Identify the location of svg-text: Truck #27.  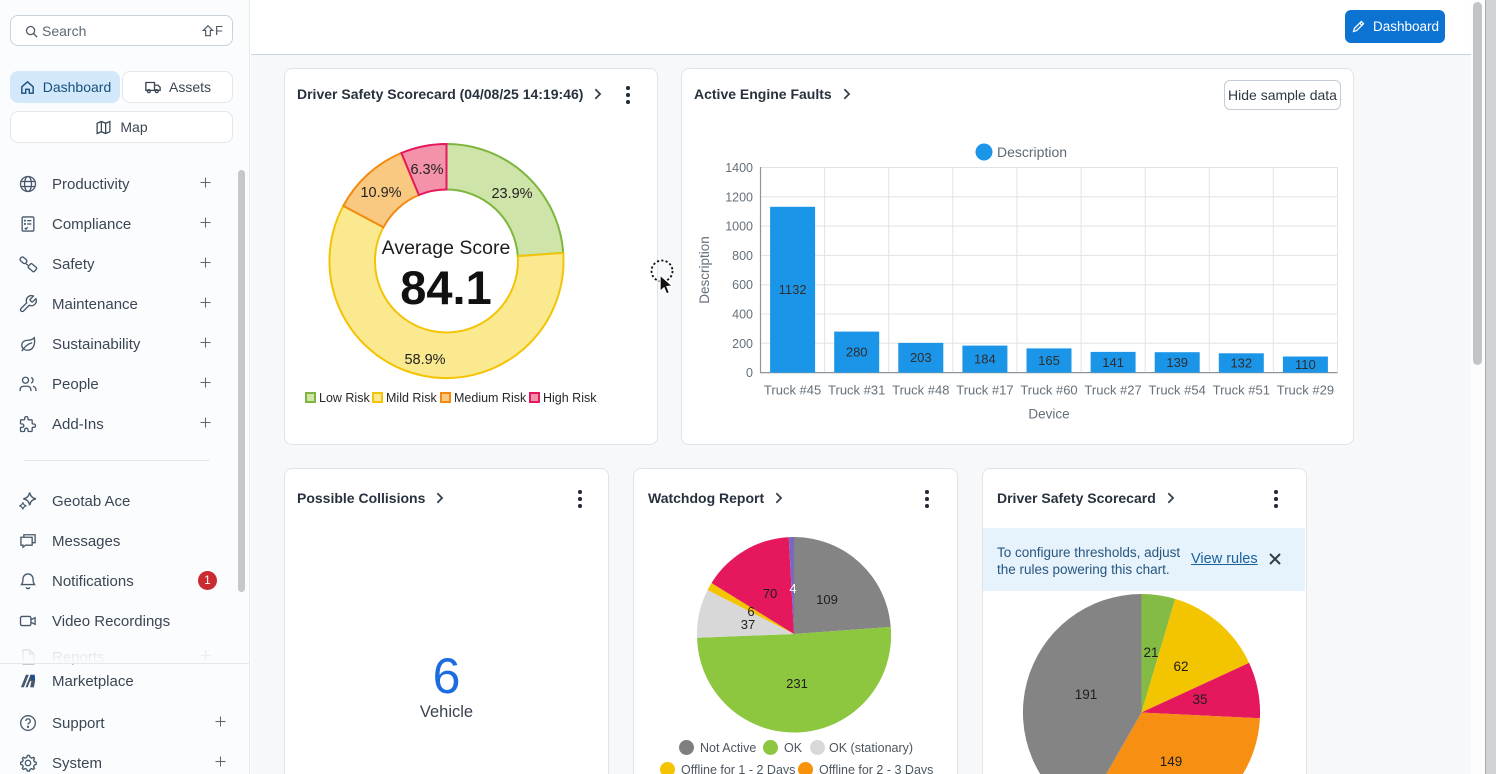
(1112, 390).